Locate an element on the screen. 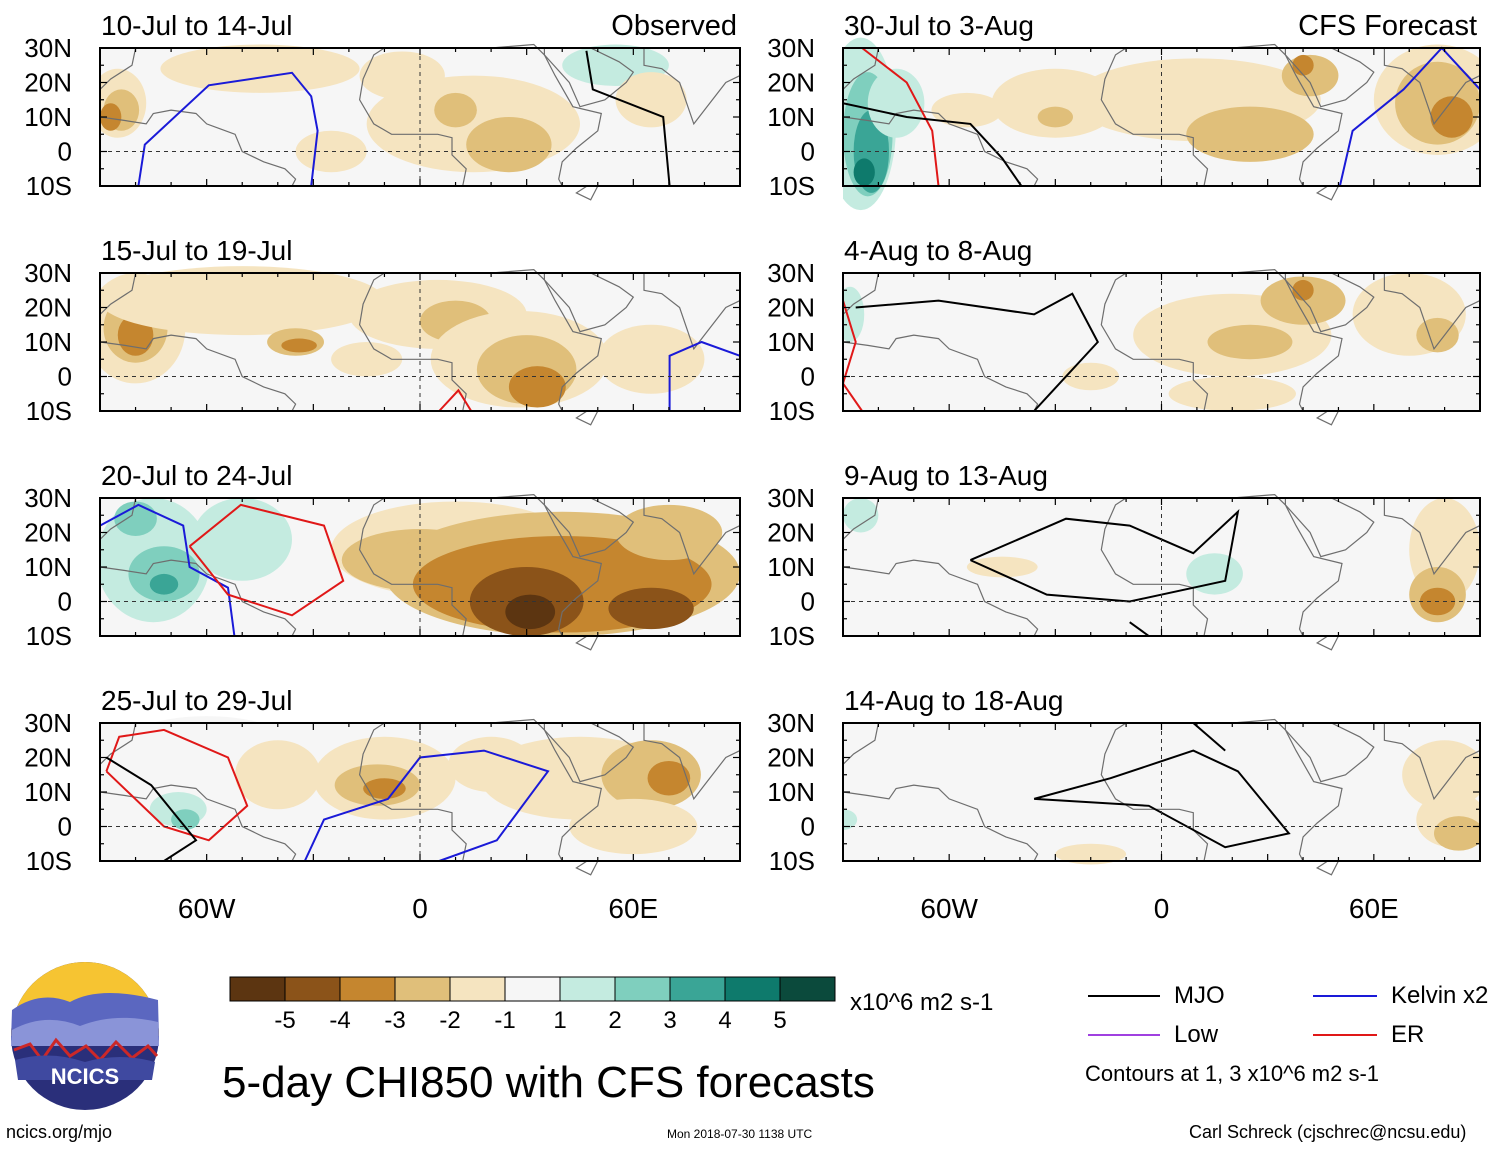  legend-label-low: Low is located at coordinates (1196, 1034).